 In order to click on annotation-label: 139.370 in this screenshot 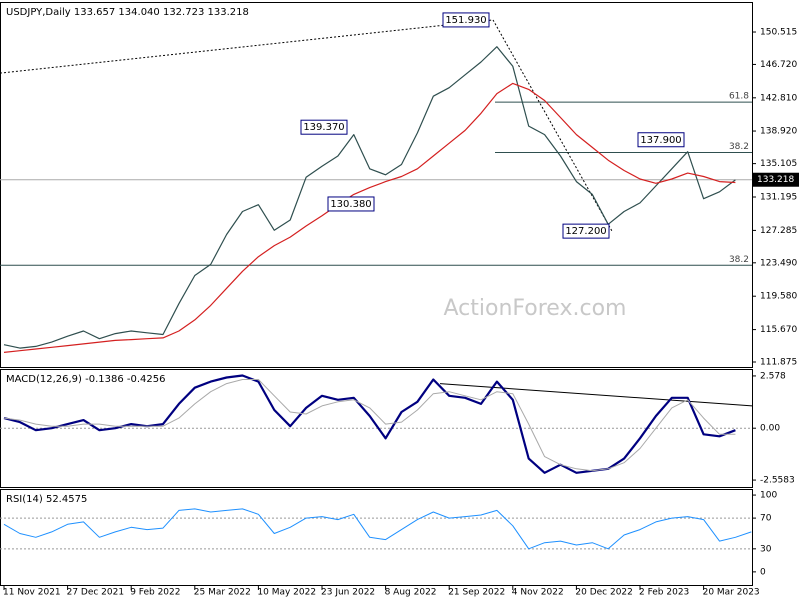, I will do `click(323, 127)`.